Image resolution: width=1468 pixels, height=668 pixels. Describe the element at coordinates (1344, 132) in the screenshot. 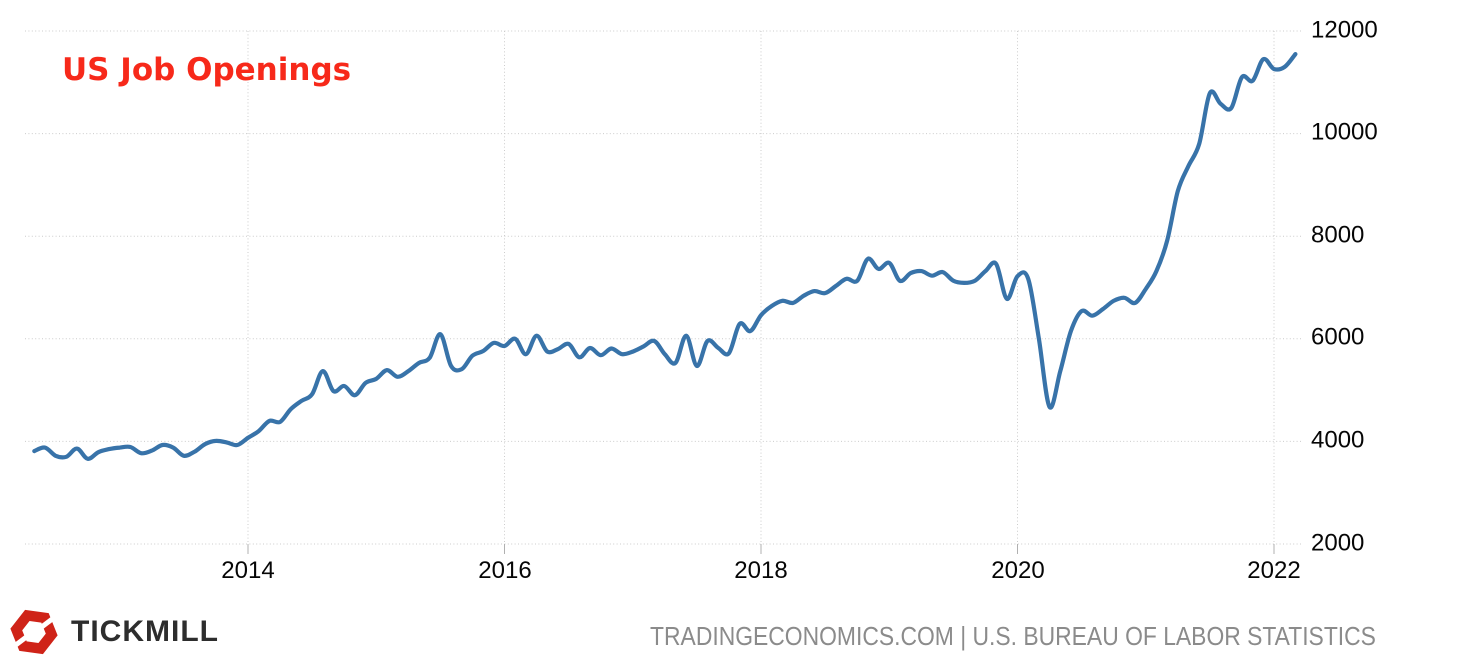

I see `y-tick-label-10000: 10000` at that location.